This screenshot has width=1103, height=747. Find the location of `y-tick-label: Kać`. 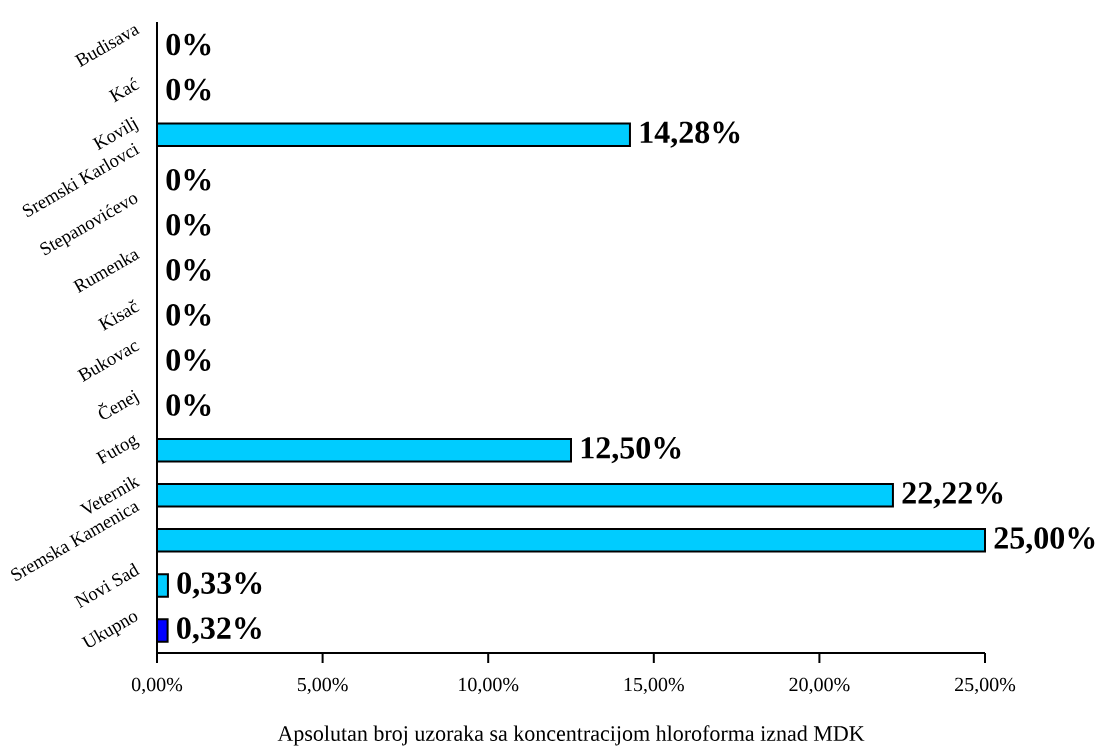

y-tick-label: Kać is located at coordinates (124, 90).